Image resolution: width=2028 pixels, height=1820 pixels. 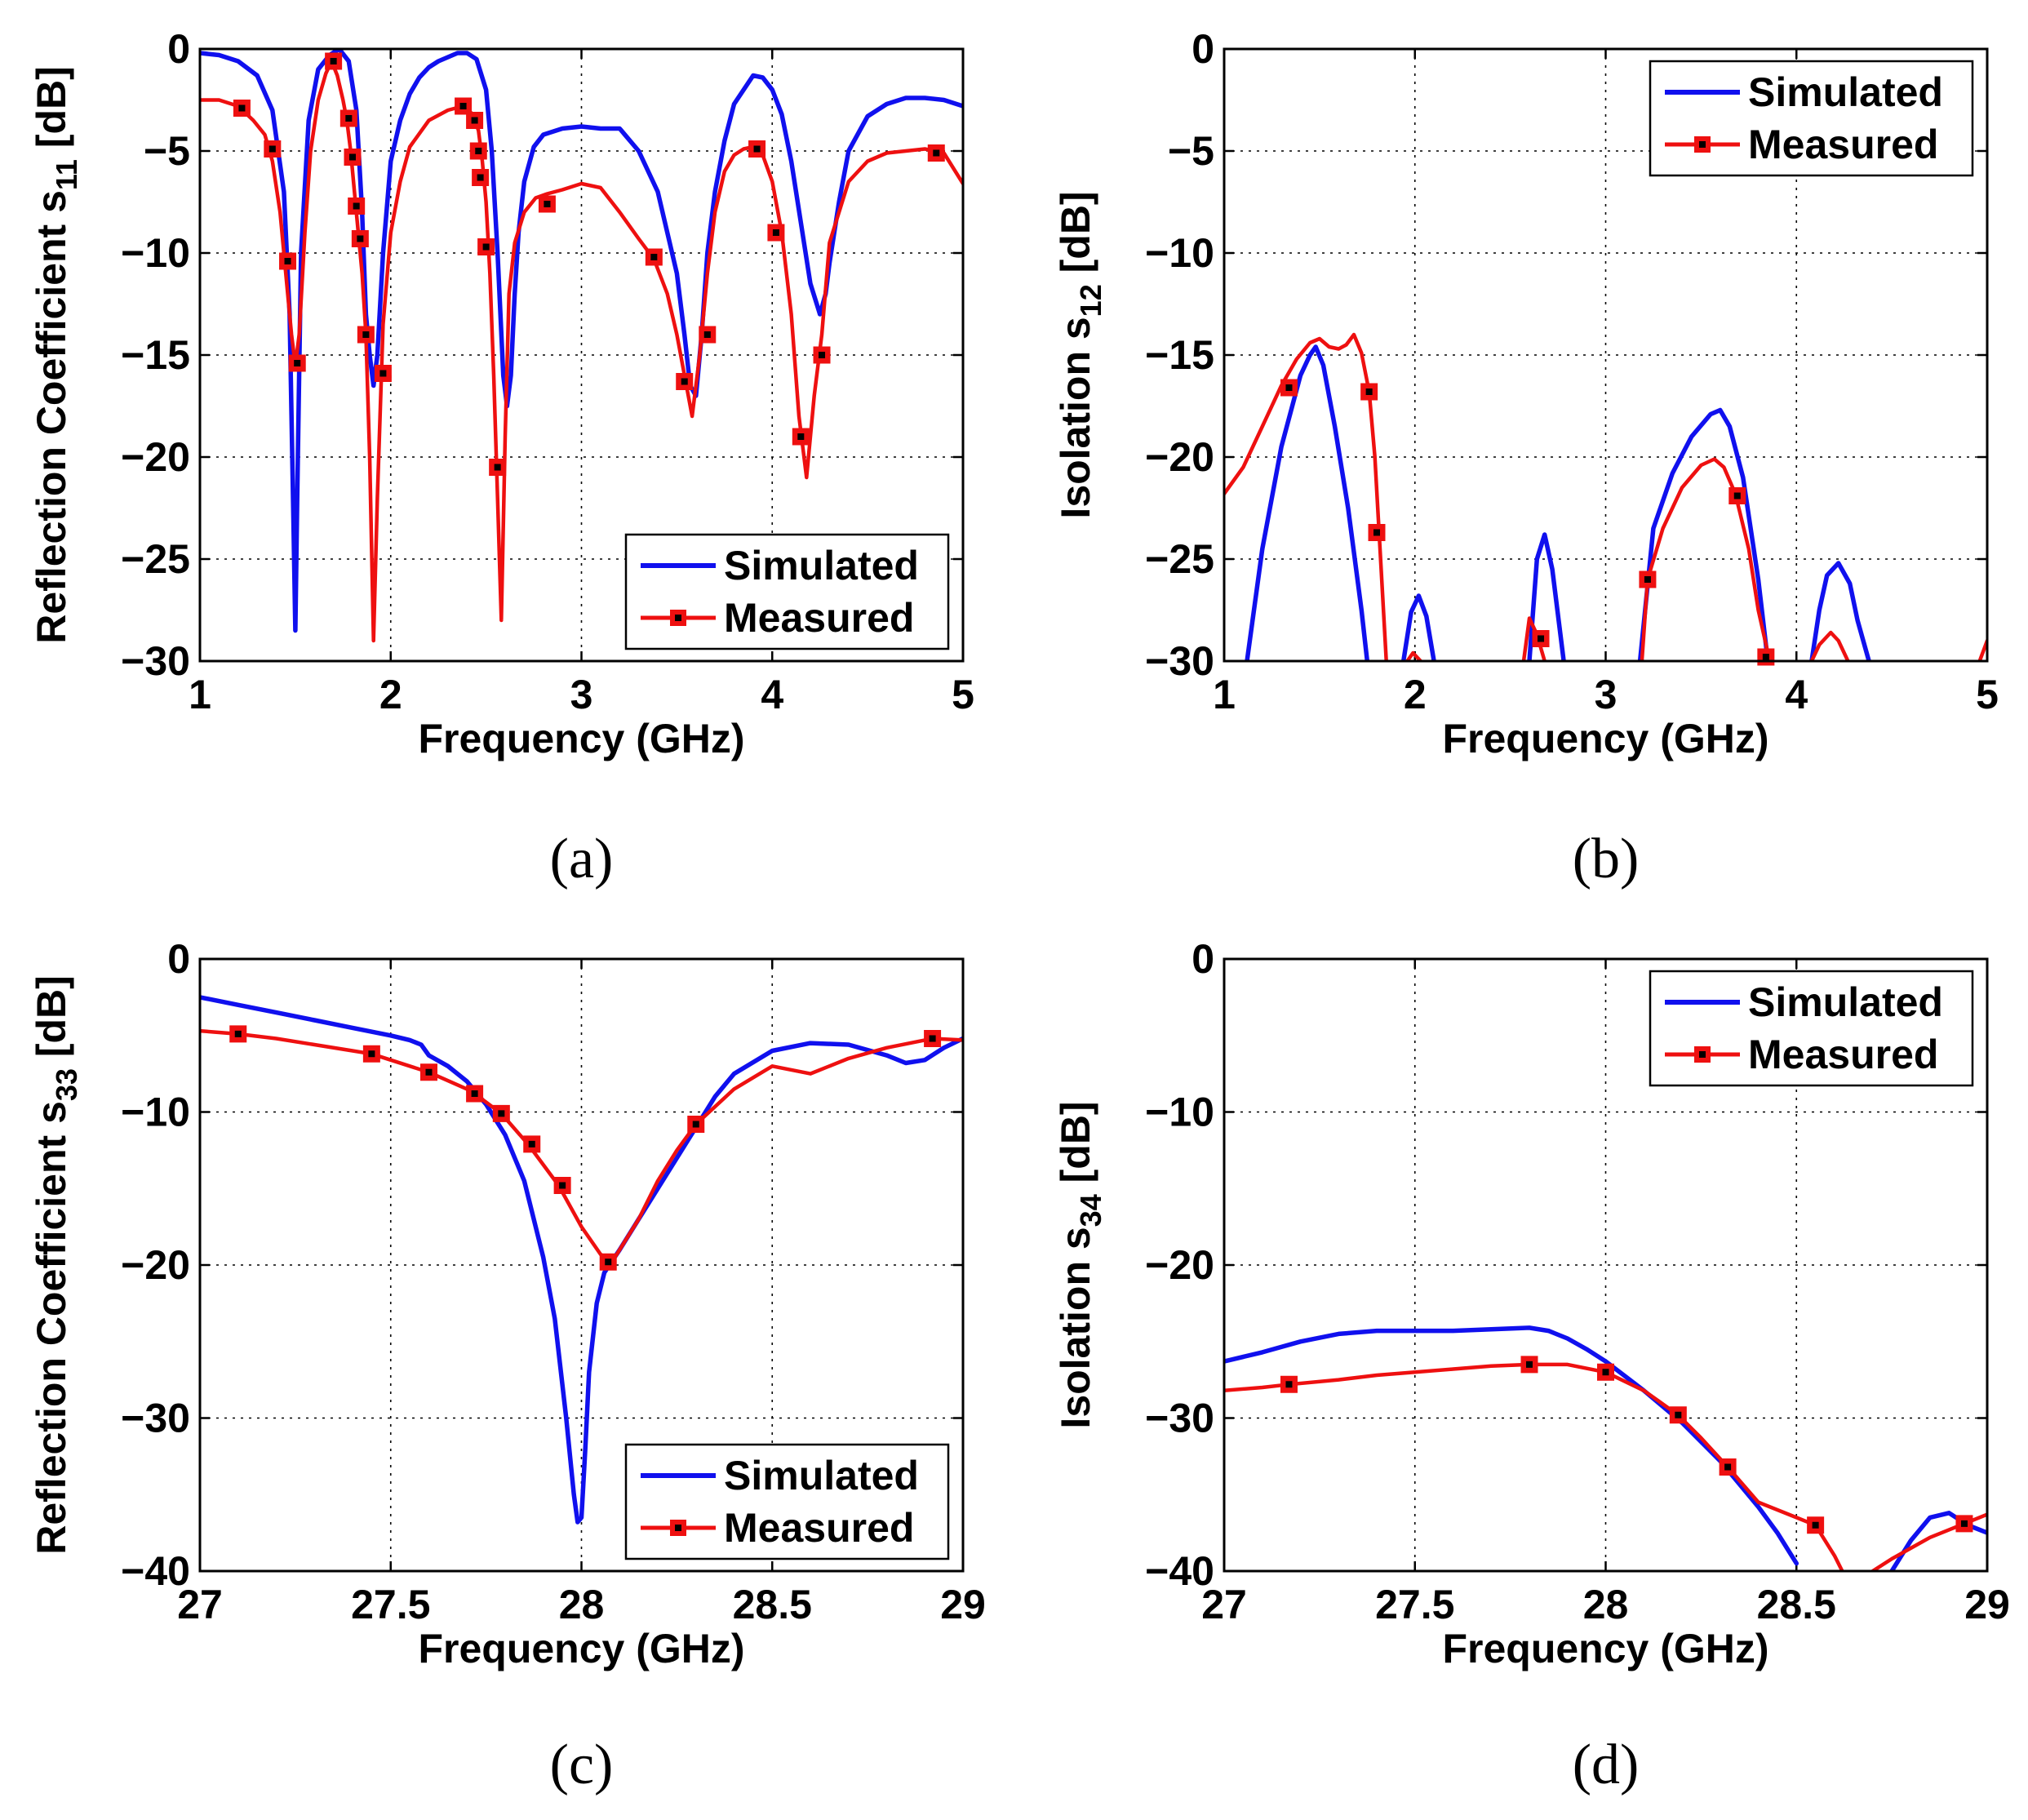 I want to click on y-axis-label-unit: [dB], so click(x=51, y=113).